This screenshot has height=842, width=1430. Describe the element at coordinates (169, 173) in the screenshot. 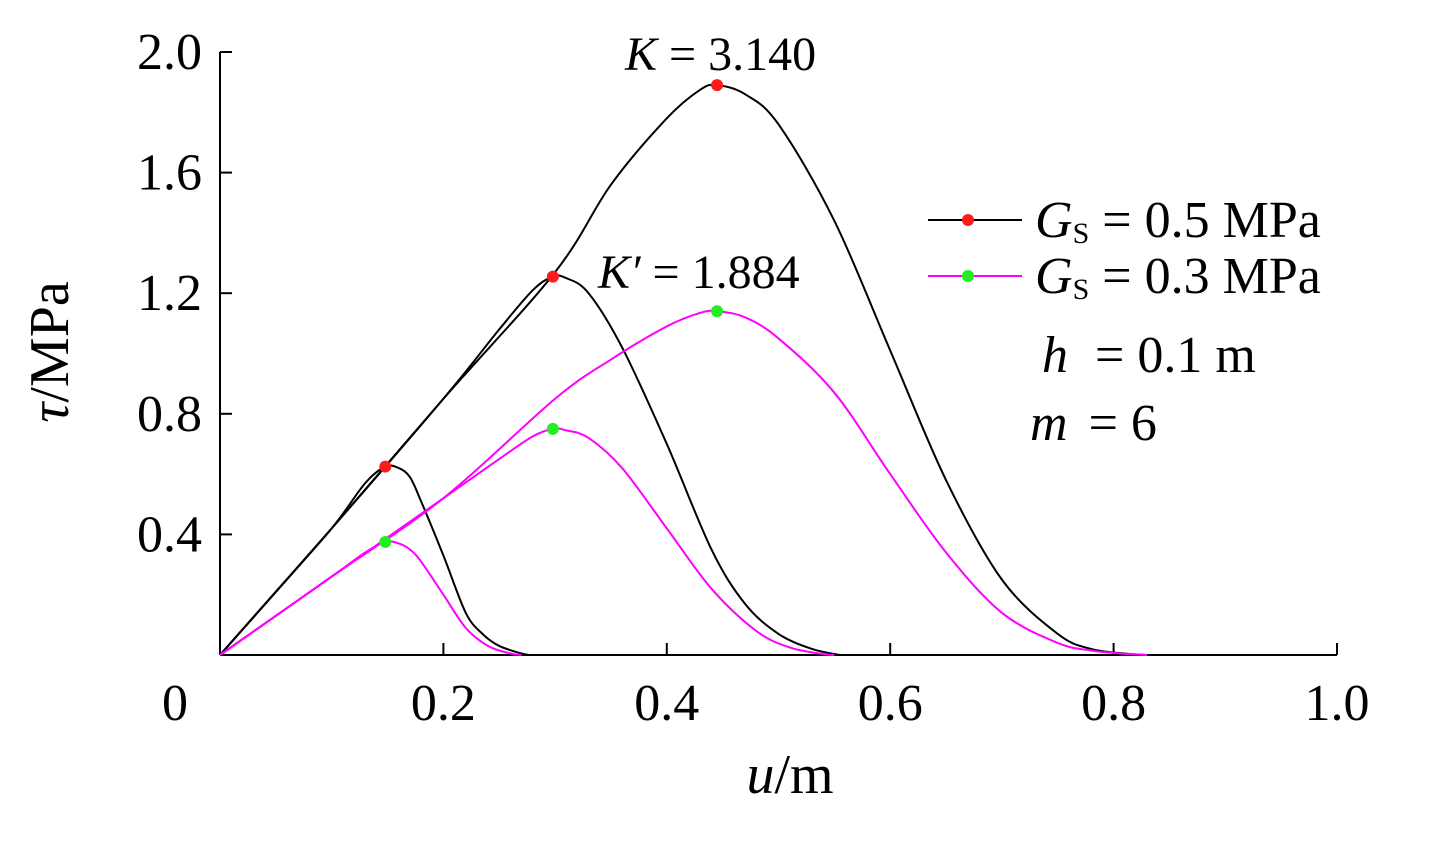

I see `y-tick-label: 1.6` at that location.